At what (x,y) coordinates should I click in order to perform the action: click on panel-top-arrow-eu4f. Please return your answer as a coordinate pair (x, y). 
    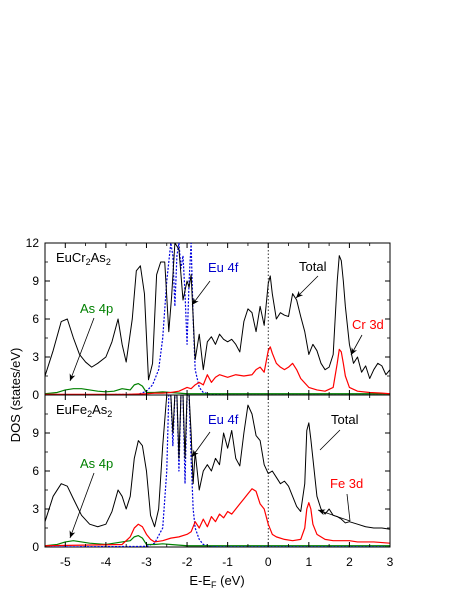
    Looking at the image, I should click on (201, 293).